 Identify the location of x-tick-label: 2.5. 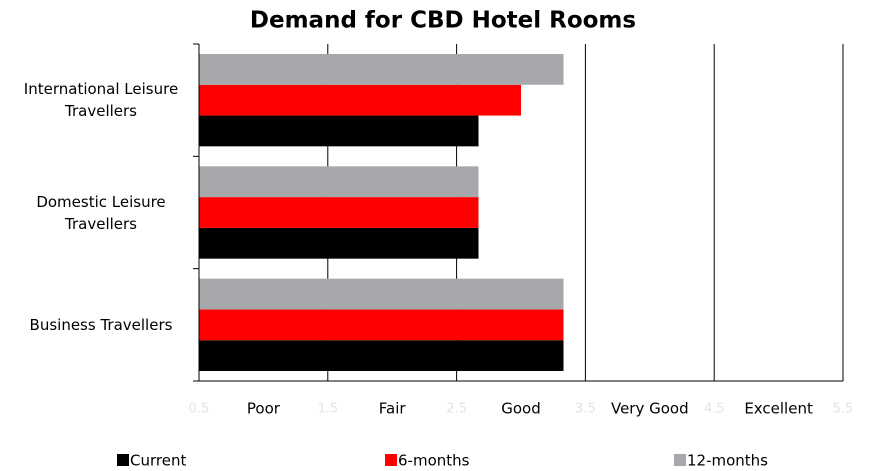
(456, 409).